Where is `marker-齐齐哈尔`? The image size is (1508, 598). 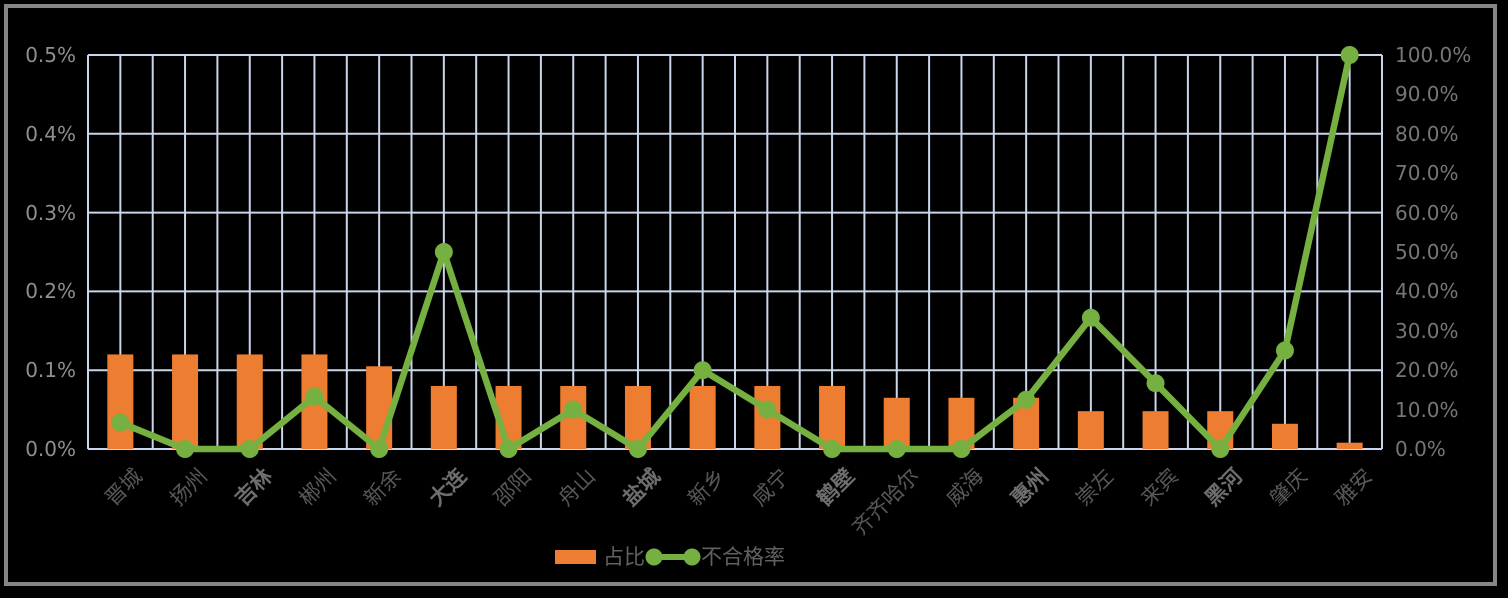
marker-齐齐哈尔 is located at coordinates (896, 449).